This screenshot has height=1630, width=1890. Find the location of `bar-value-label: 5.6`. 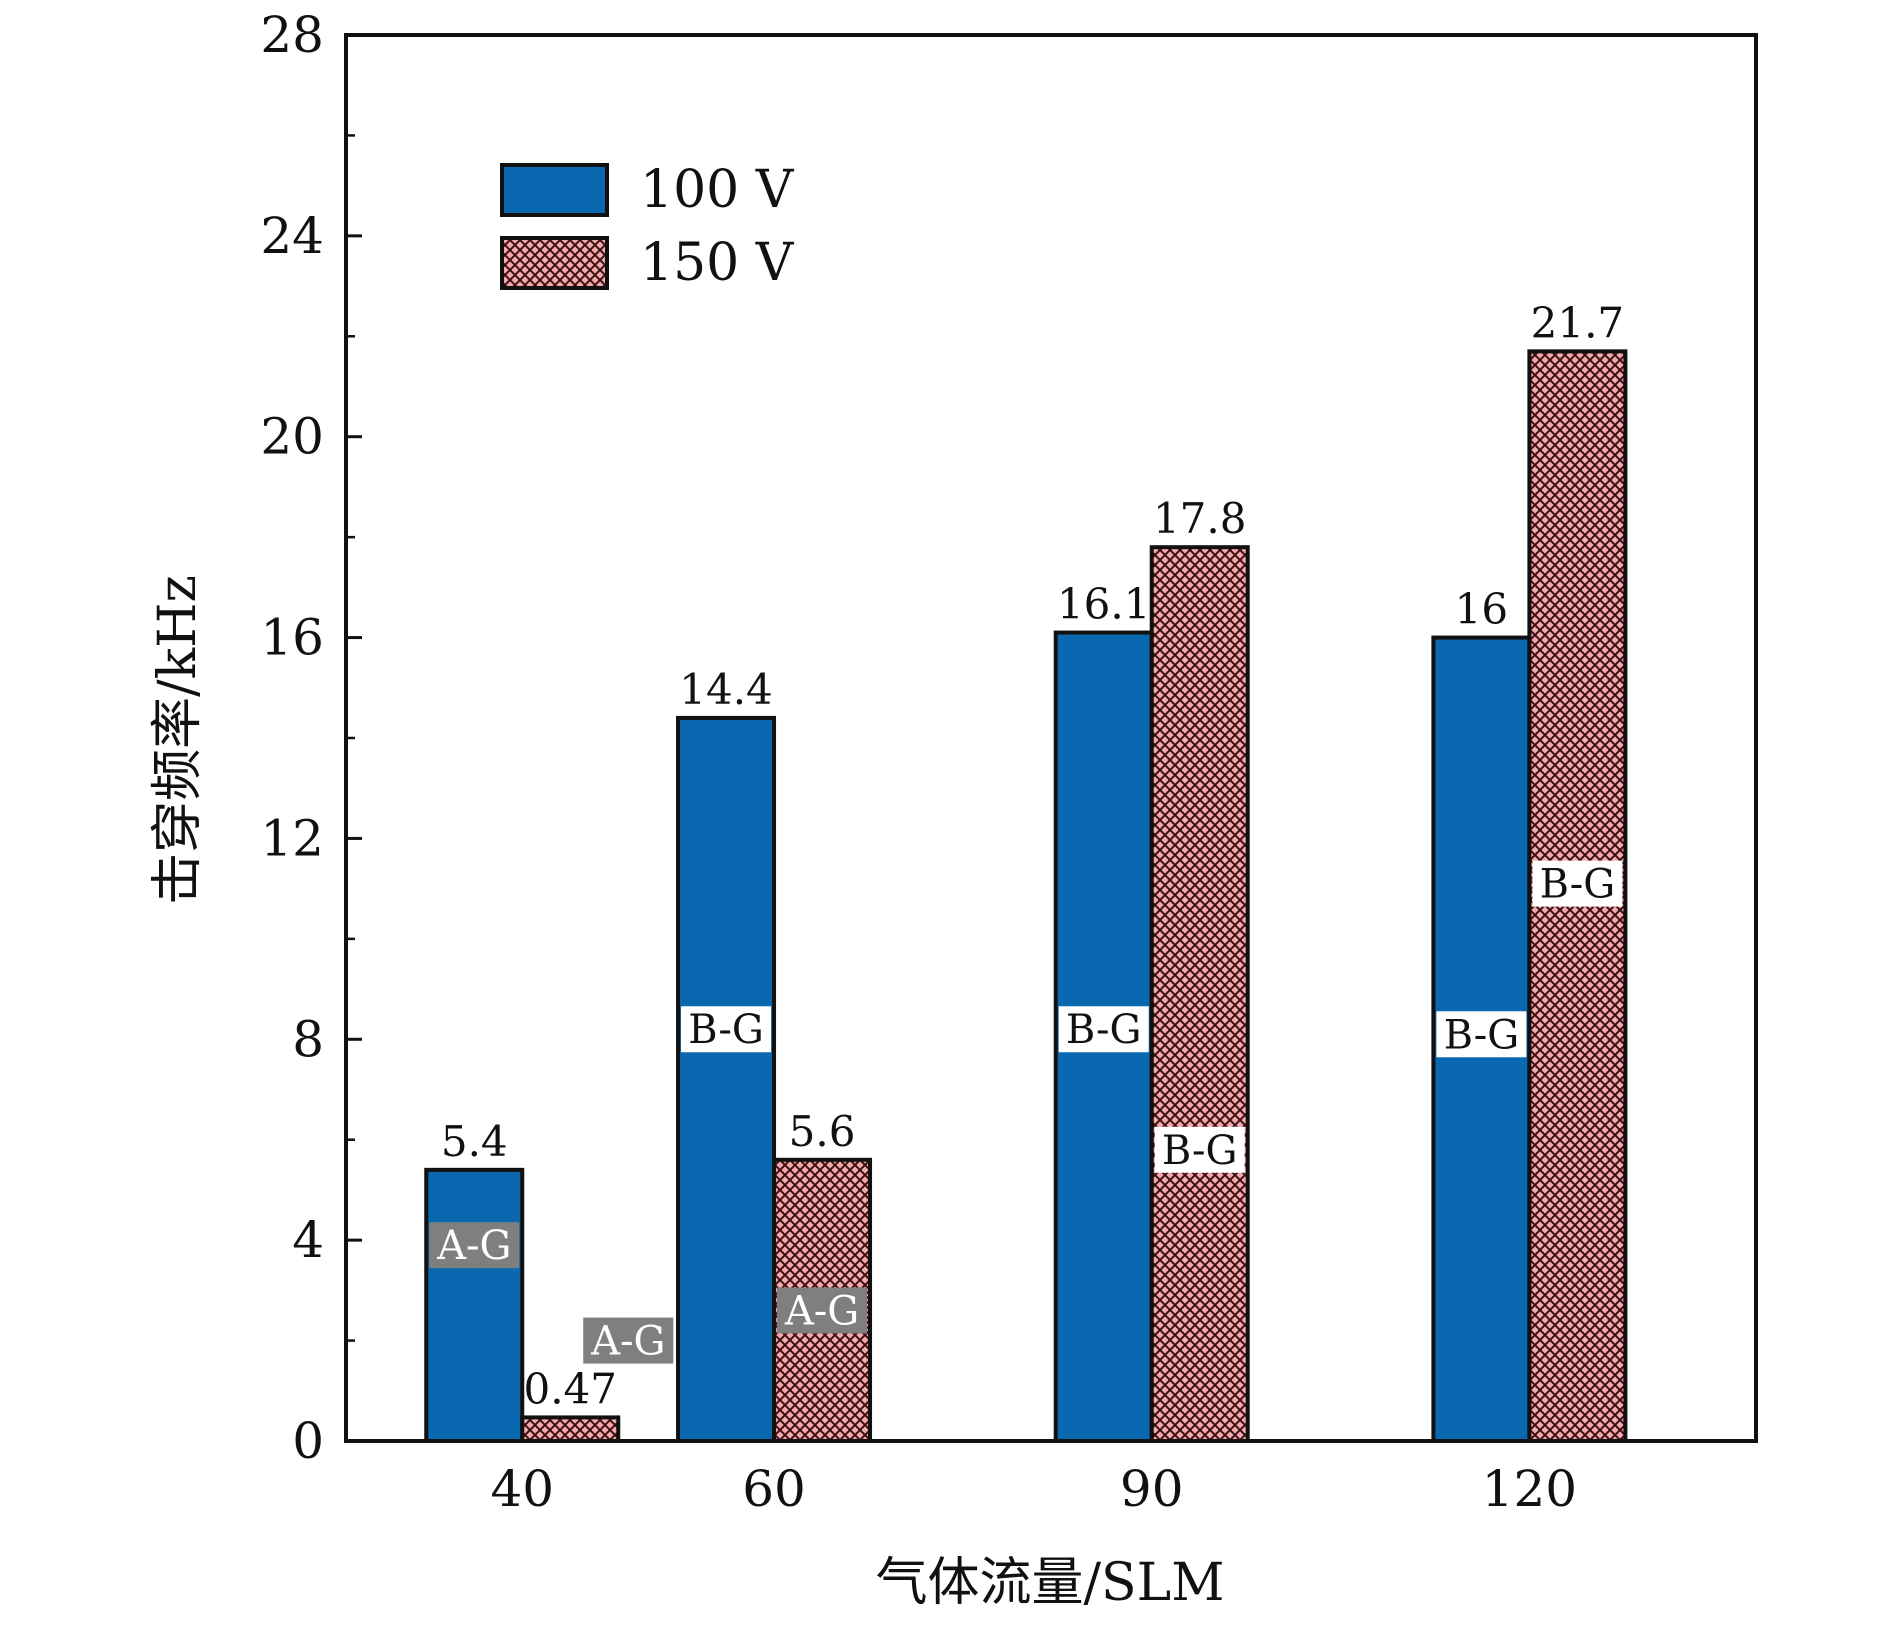

bar-value-label: 5.6 is located at coordinates (822, 1131).